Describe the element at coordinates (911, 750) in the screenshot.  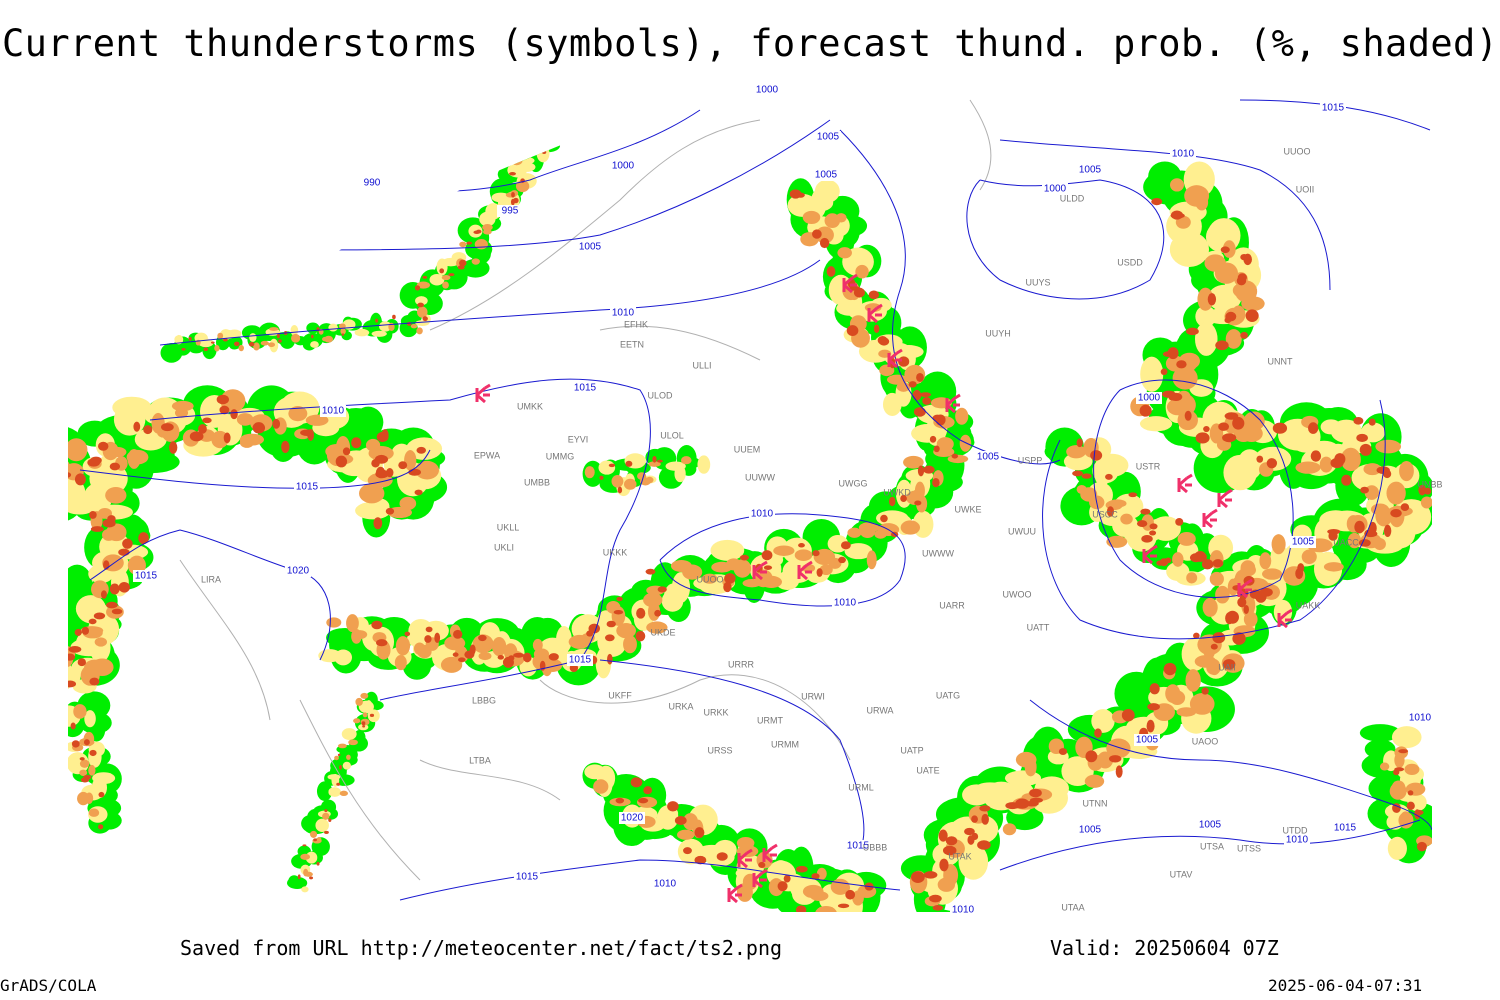
I see `station-label: UATP` at that location.